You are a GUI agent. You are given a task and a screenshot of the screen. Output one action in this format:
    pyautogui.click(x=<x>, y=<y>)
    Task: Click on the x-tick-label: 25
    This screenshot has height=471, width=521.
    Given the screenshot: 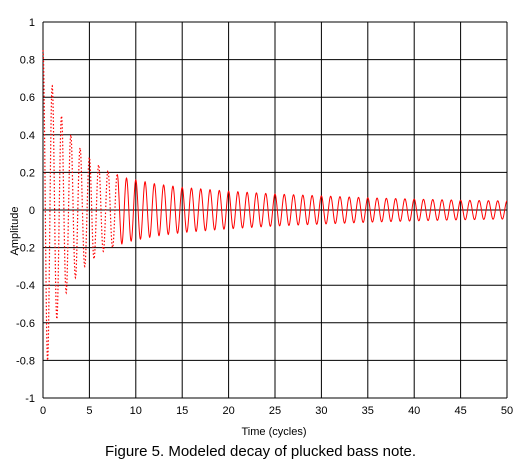 What is the action you would take?
    pyautogui.click(x=275, y=411)
    